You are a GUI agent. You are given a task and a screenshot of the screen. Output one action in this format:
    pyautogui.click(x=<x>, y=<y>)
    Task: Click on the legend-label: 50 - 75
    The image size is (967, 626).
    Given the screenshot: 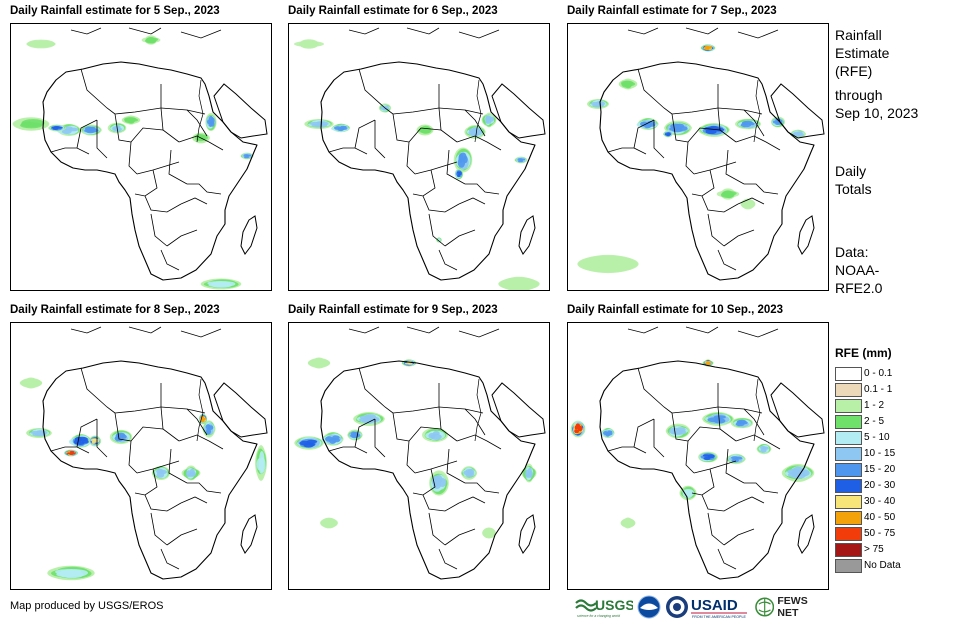 What is the action you would take?
    pyautogui.click(x=880, y=533)
    